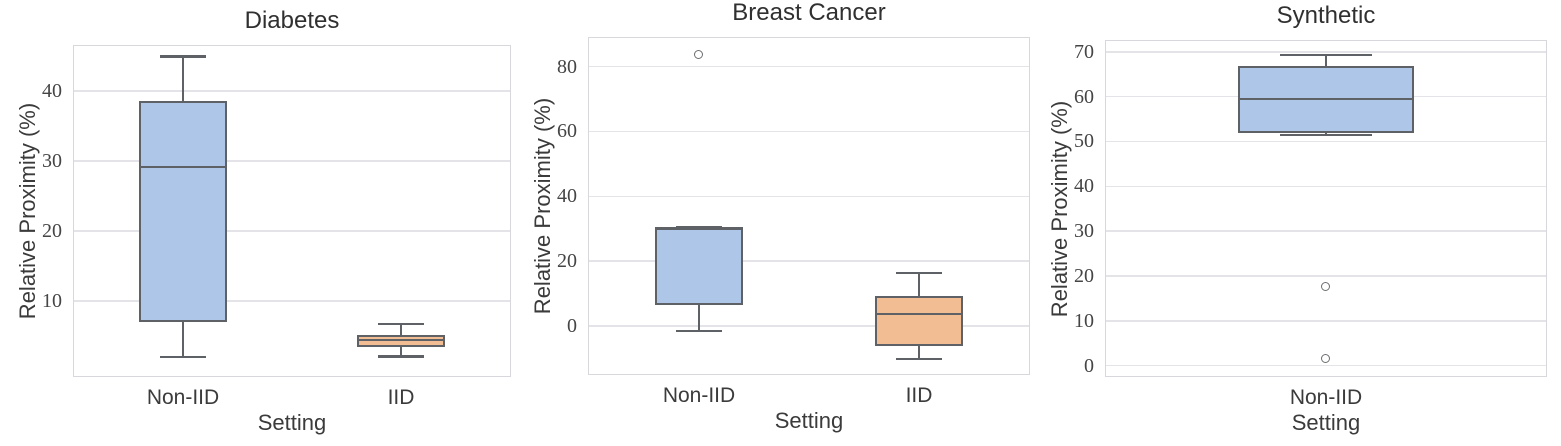  What do you see at coordinates (809, 13) in the screenshot?
I see `chart-title: Breast Cancer` at bounding box center [809, 13].